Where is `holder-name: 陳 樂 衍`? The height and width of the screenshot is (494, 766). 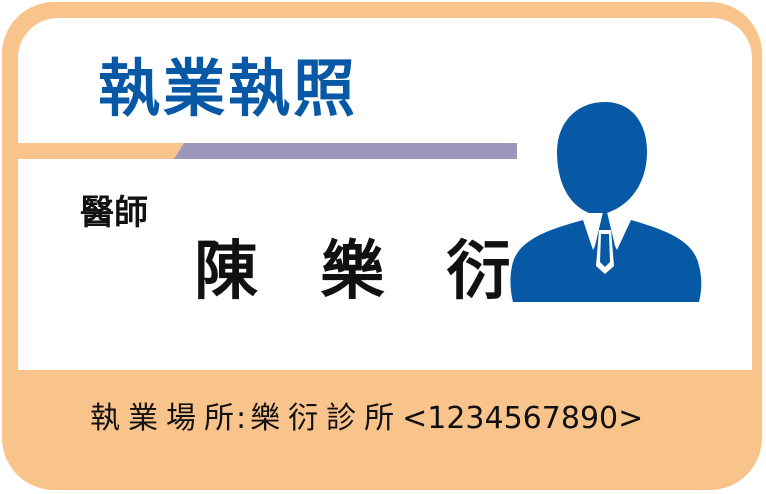 holder-name: 陳 樂 衍 is located at coordinates (362, 272).